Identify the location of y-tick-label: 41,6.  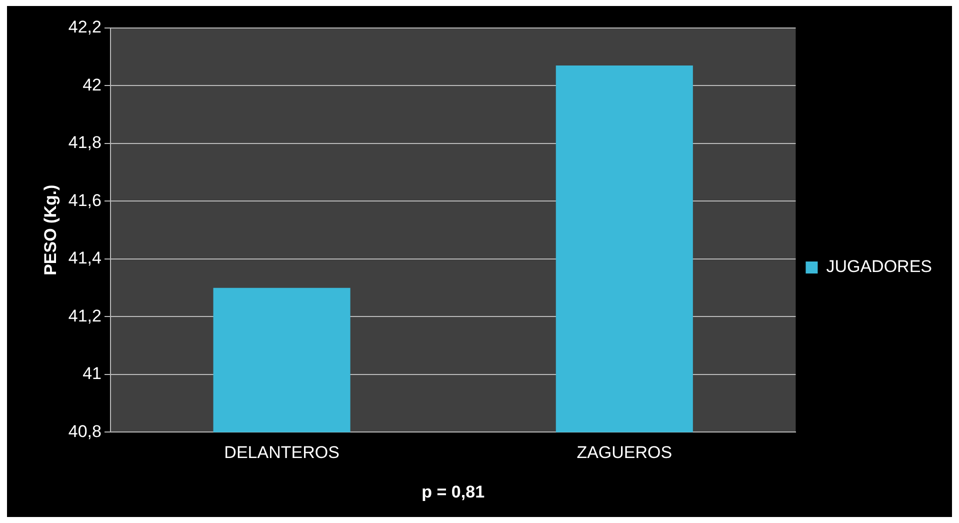
(85, 200).